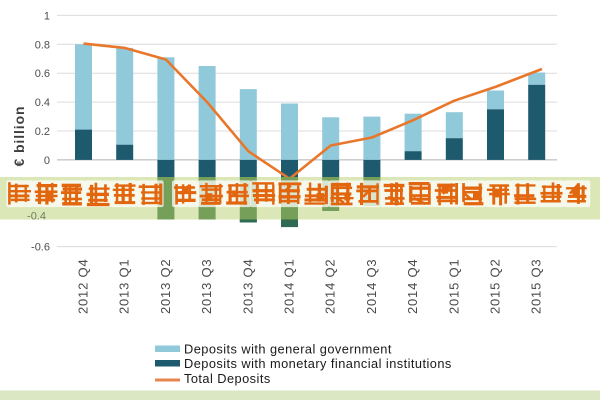  What do you see at coordinates (19, 136) in the screenshot?
I see `svg-text: € billion` at bounding box center [19, 136].